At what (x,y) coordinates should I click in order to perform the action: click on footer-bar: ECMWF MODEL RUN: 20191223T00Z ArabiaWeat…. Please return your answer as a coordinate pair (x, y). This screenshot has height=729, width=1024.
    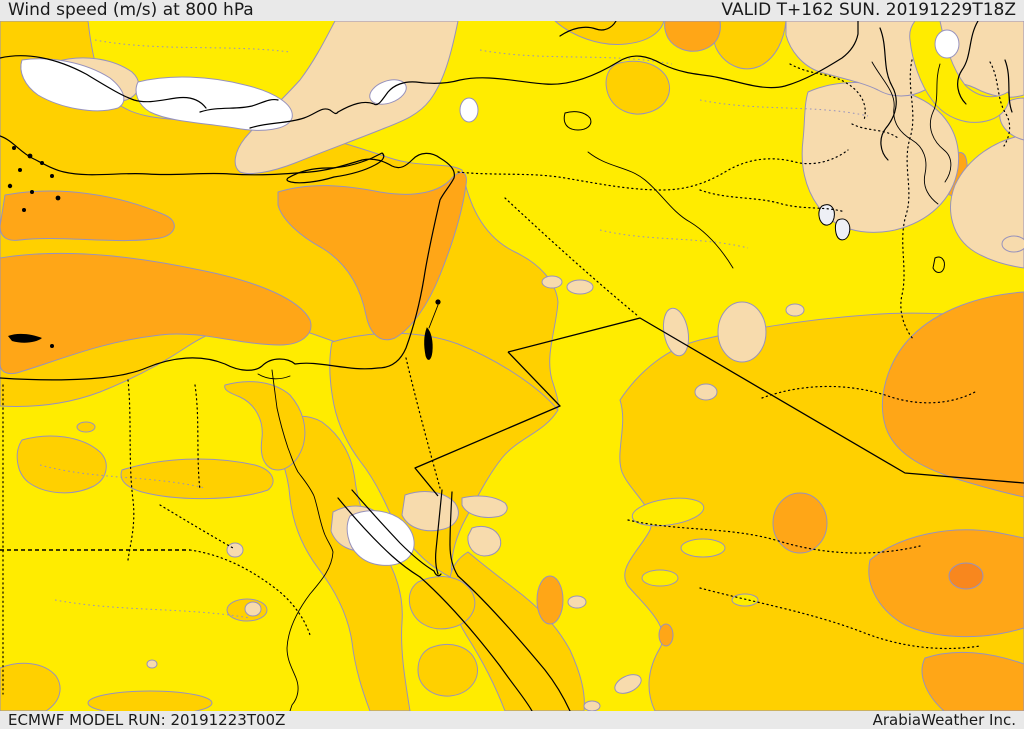
    Looking at the image, I should click on (512, 720).